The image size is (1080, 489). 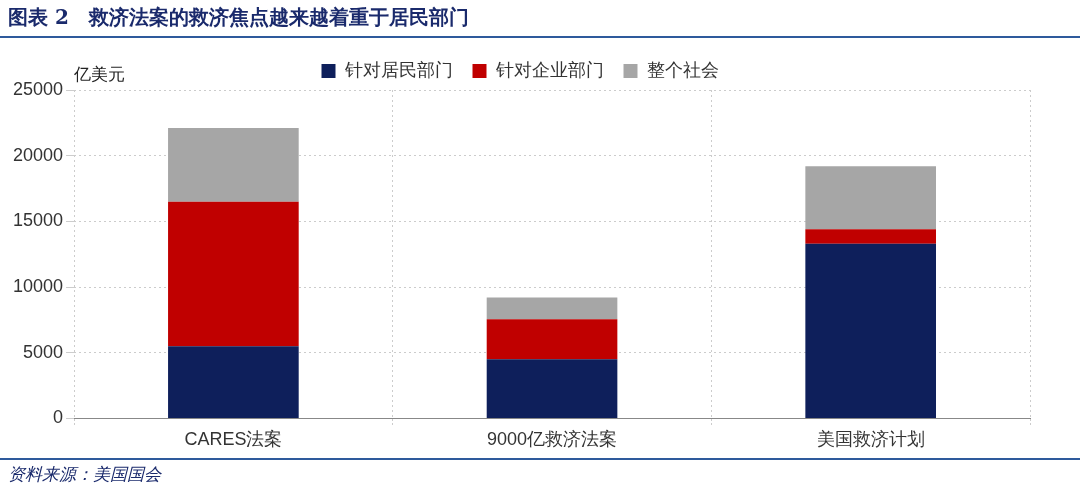 What do you see at coordinates (233, 439) in the screenshot?
I see `x-tick-label: CARES法案` at bounding box center [233, 439].